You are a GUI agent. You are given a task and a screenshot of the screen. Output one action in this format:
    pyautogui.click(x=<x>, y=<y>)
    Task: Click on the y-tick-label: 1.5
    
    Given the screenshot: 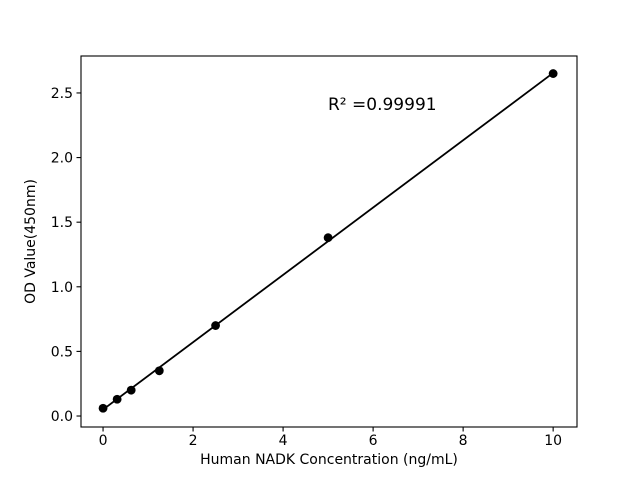 What is the action you would take?
    pyautogui.click(x=62, y=223)
    